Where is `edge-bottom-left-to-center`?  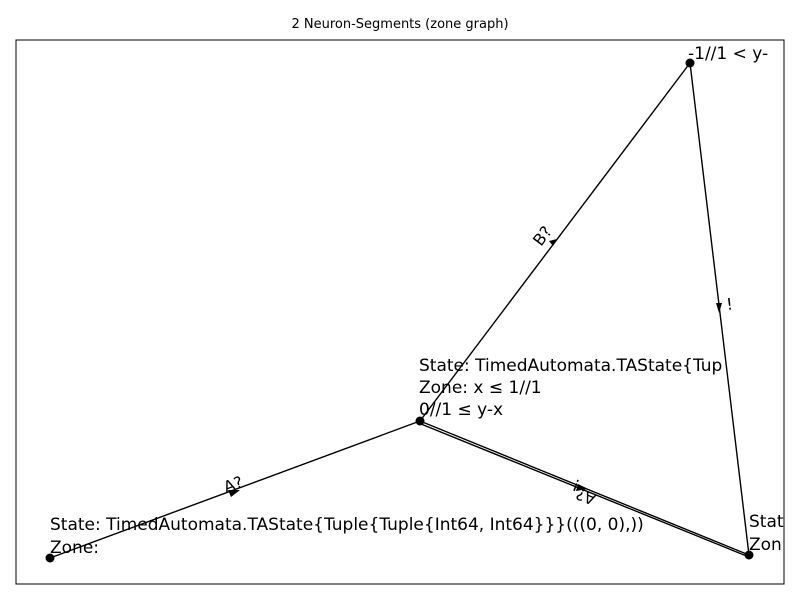 edge-bottom-left-to-center is located at coordinates (235, 489).